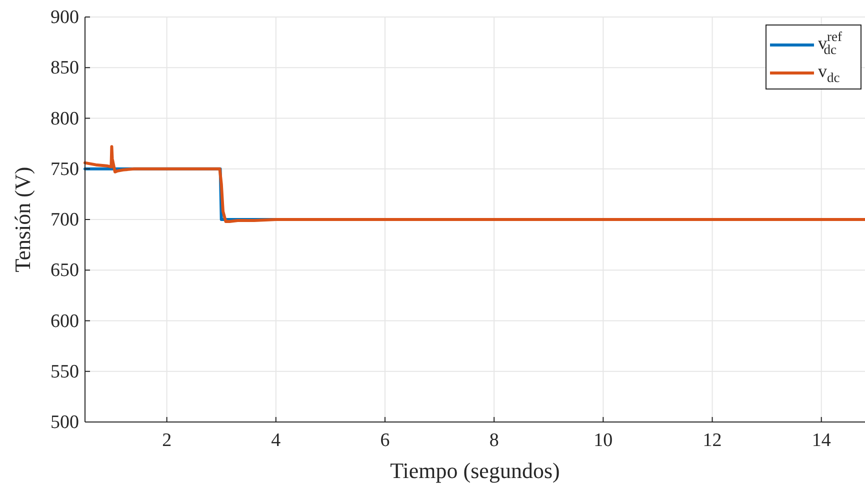 Image resolution: width=865 pixels, height=488 pixels. I want to click on y-tick-label: 600, so click(64, 321).